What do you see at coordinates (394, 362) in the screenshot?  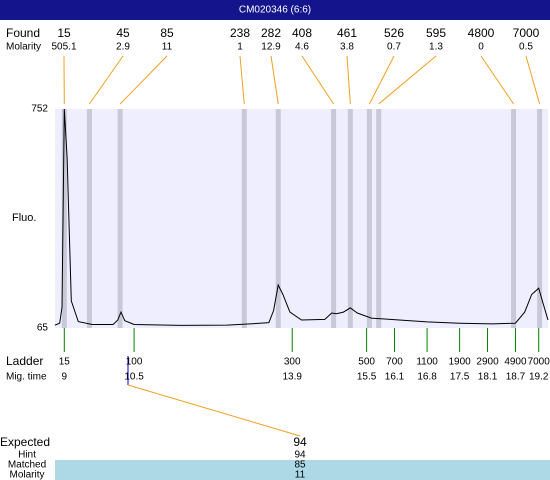 I see `ladder-value: 700` at bounding box center [394, 362].